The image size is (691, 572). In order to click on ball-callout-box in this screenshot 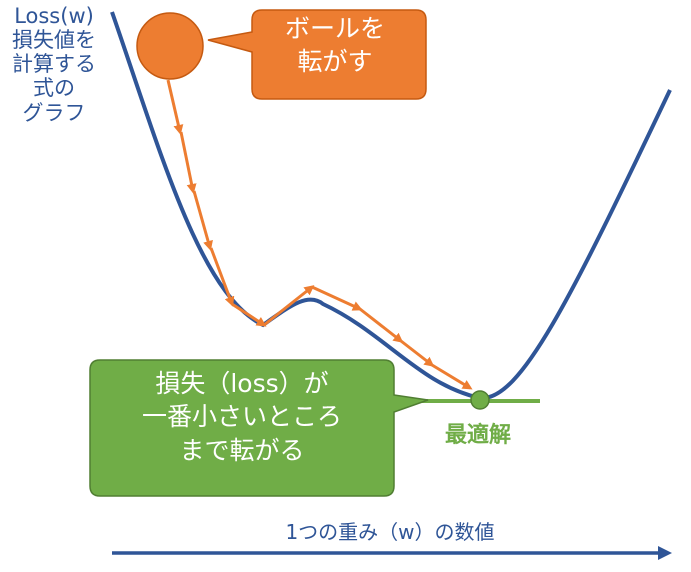, I will do `click(317, 54)`.